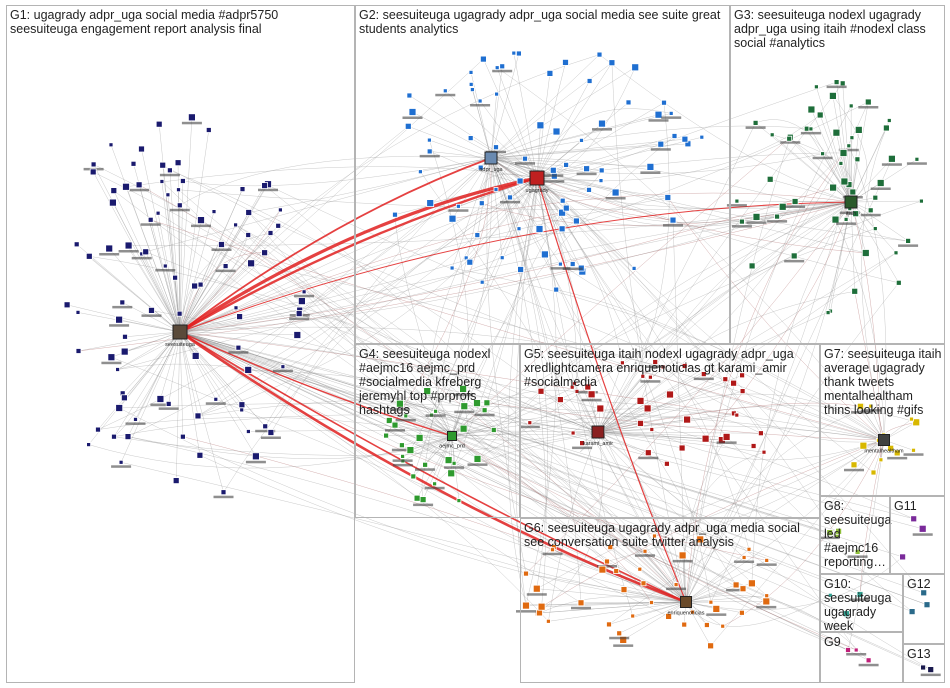  I want to click on hub-node-g3-hub, so click(851, 202).